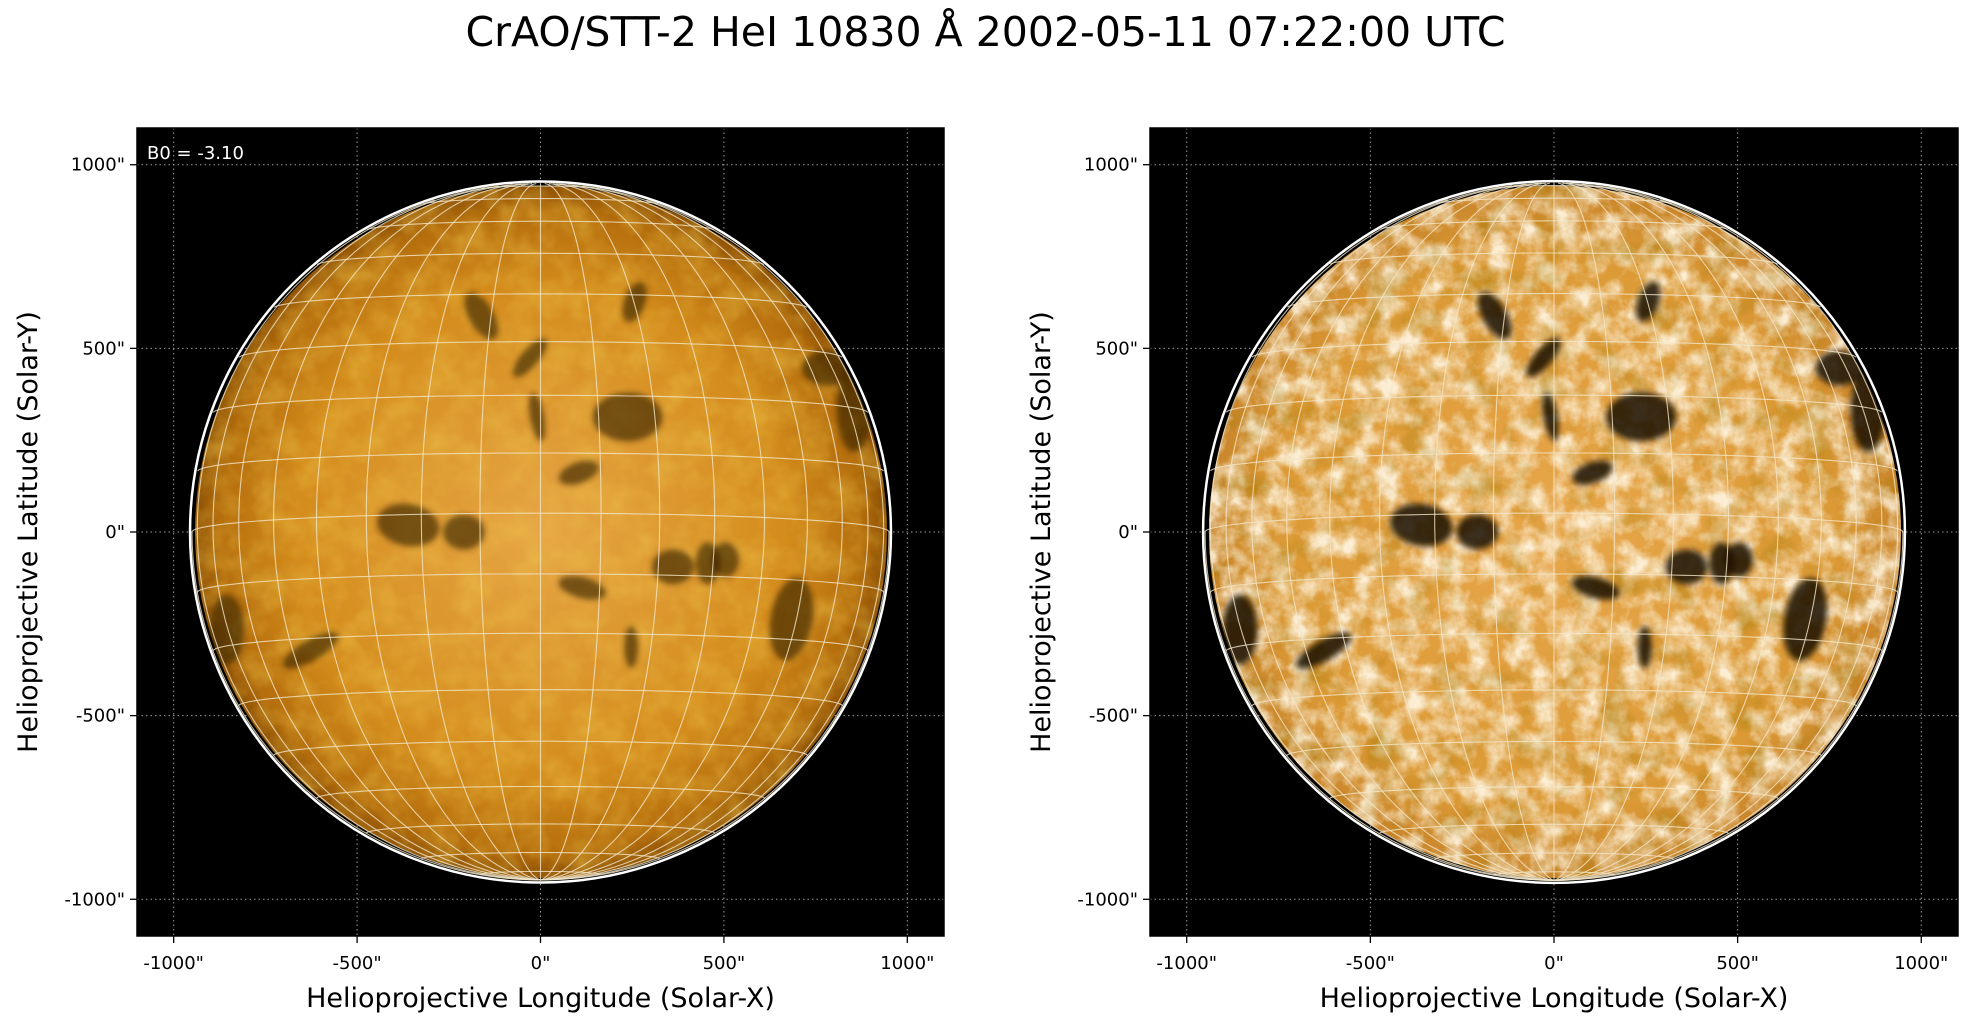 This screenshot has width=1971, height=1026. I want to click on x-tick-label: -1000", so click(1186, 963).